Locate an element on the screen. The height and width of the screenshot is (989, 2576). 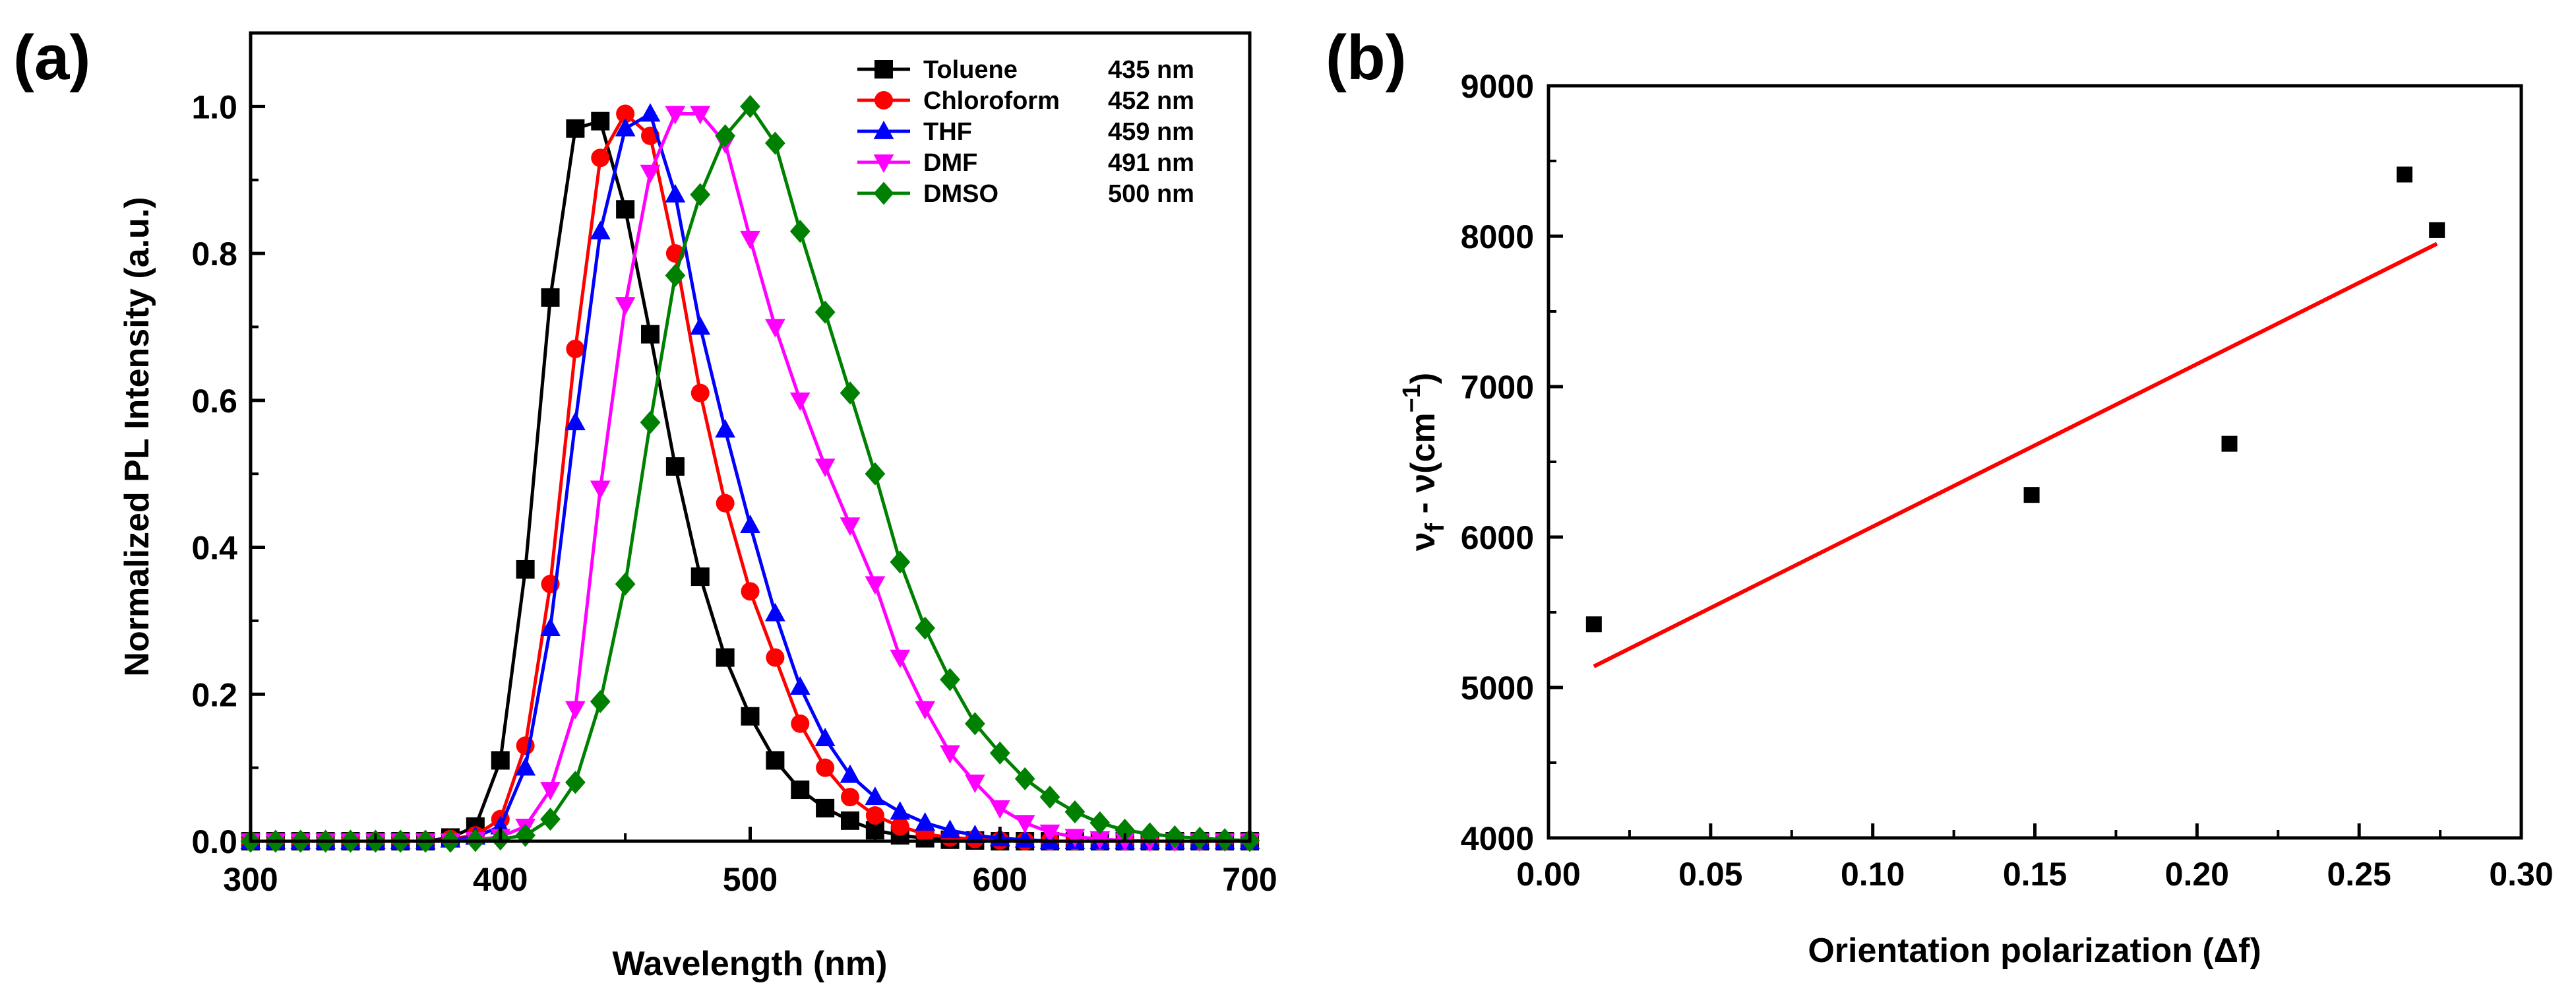
panel-a-x-tick-label: 400 is located at coordinates (500, 879).